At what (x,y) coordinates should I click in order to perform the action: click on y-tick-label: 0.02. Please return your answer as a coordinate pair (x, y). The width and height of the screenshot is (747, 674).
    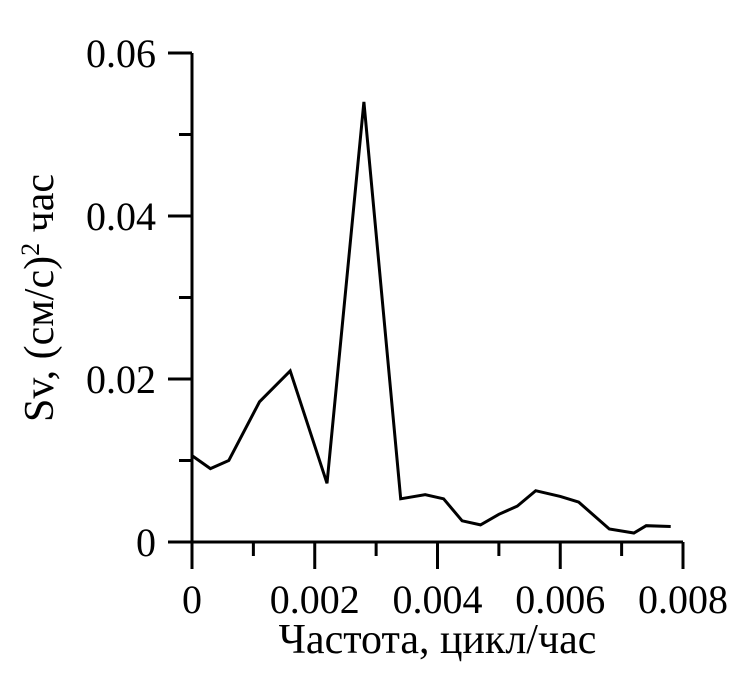
    Looking at the image, I should click on (121, 379).